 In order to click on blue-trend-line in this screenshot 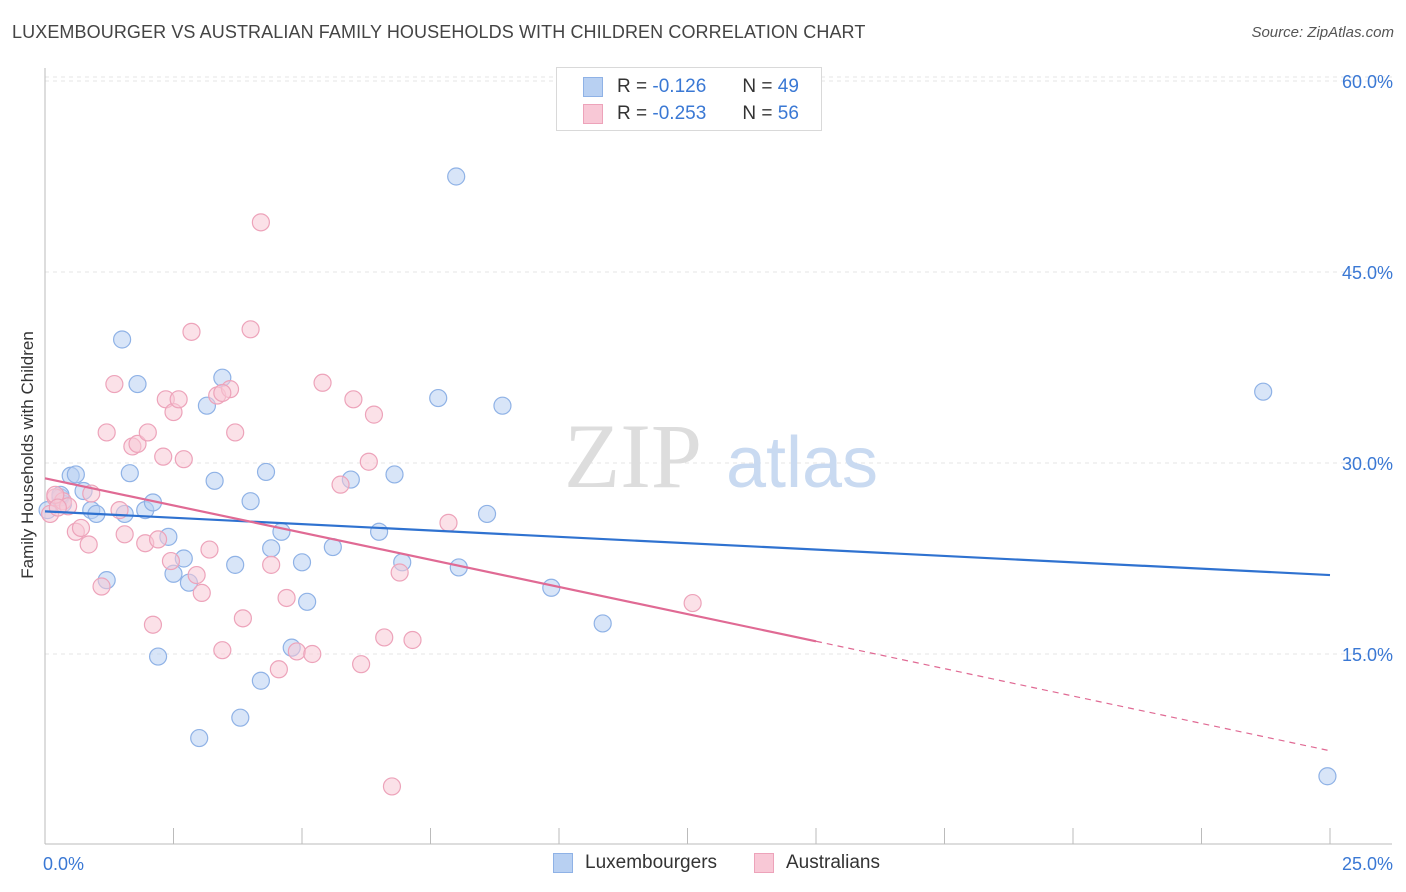, I will do `click(687, 543)`.